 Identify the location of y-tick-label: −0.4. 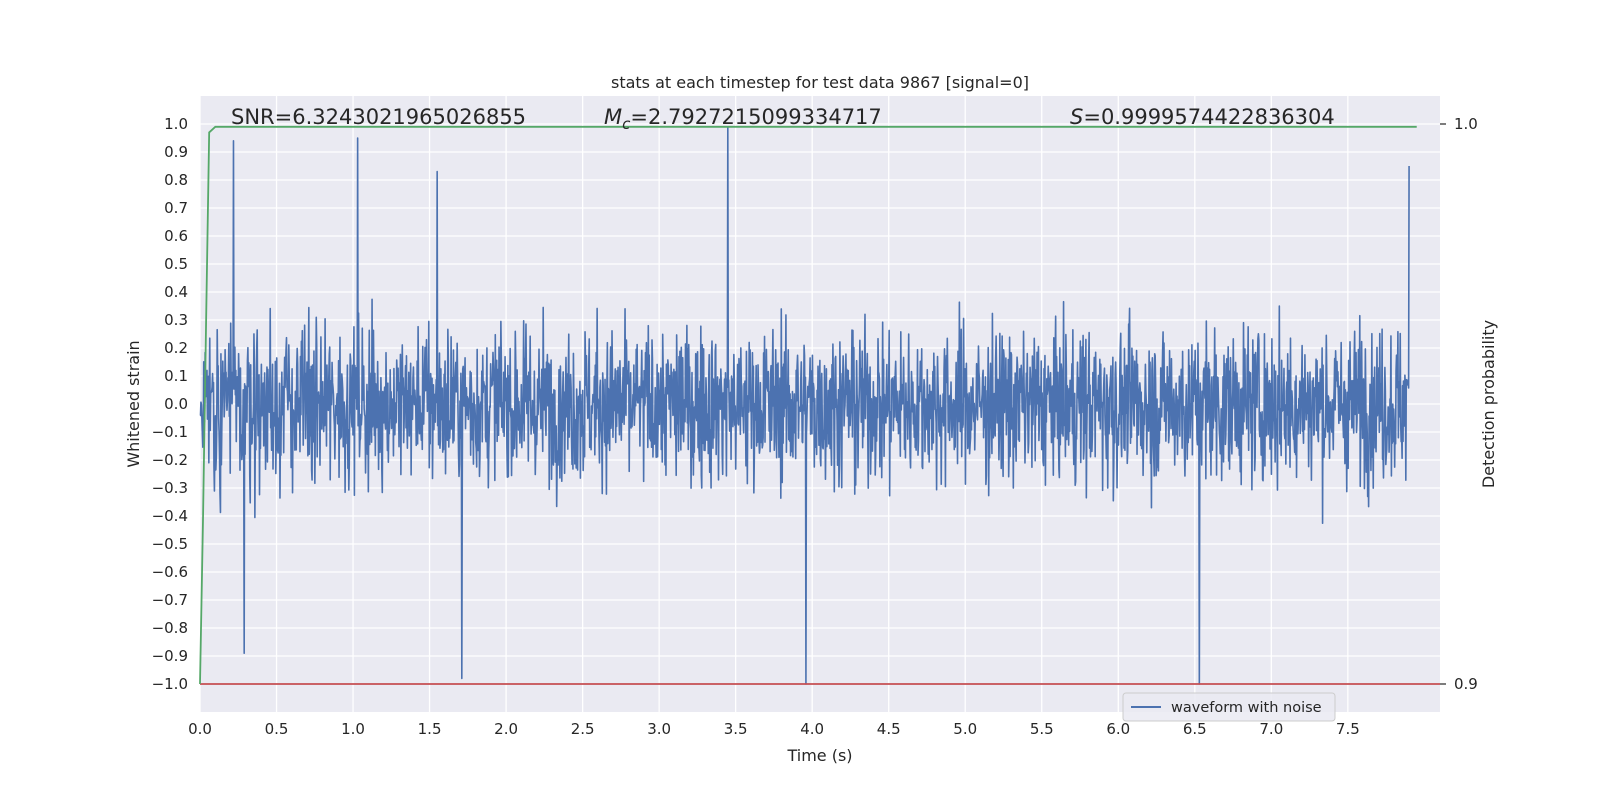
(170, 516).